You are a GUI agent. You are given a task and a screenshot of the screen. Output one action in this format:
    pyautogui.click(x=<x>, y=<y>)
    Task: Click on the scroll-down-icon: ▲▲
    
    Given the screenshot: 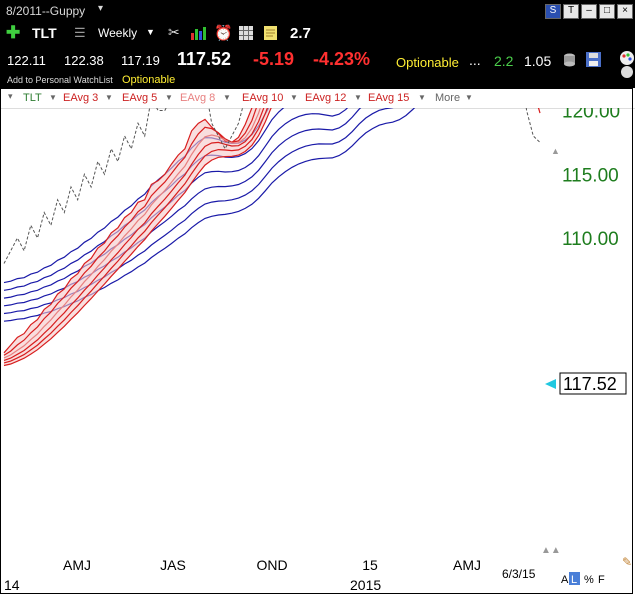 What is the action you would take?
    pyautogui.click(x=551, y=550)
    